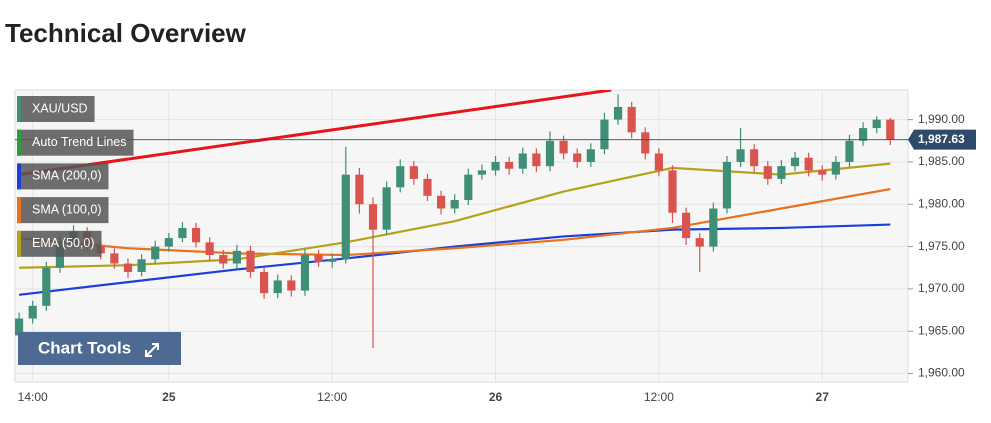  I want to click on chart-tools-button: Chart Tools, so click(99, 348).